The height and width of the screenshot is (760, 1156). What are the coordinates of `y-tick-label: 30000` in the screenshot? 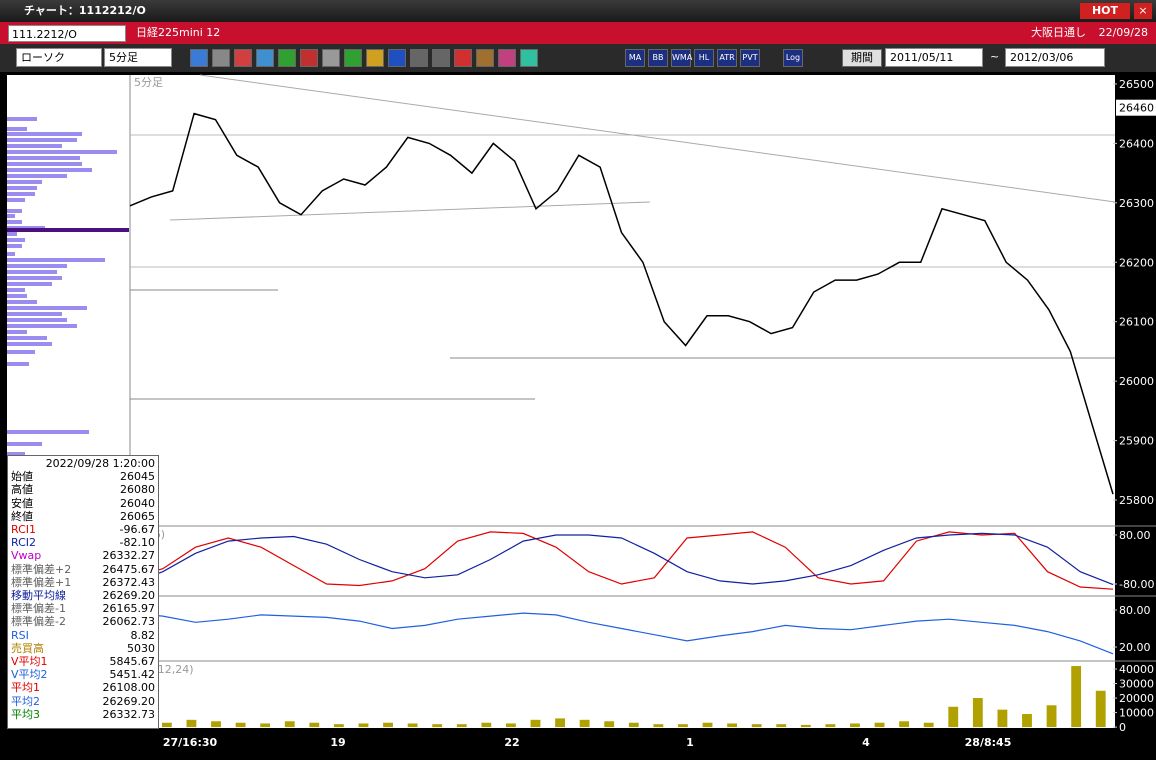 It's located at (1136, 684).